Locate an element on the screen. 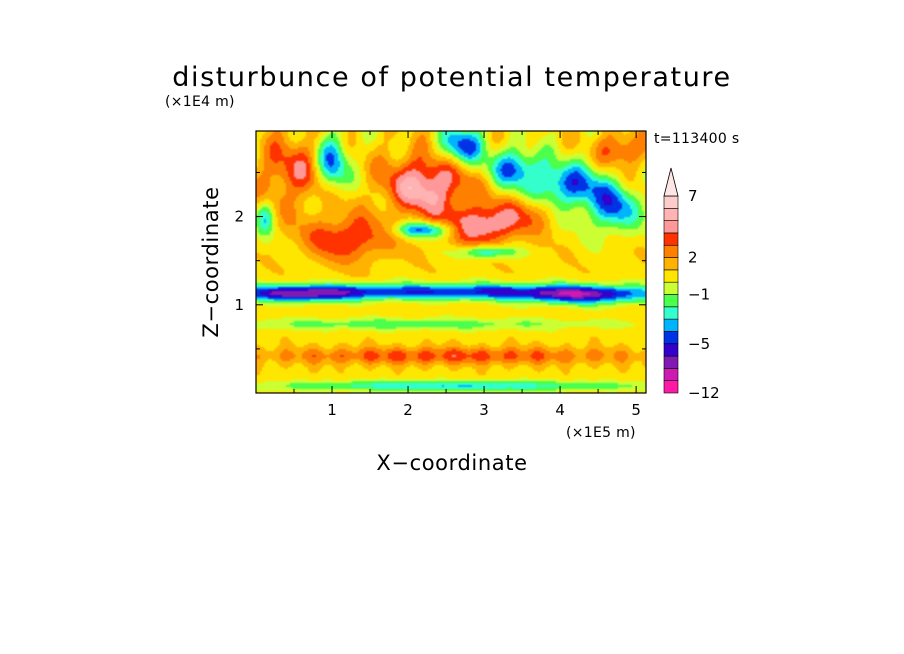 The width and height of the screenshot is (904, 654). colorbar: −12−5−127 is located at coordinates (691, 284).